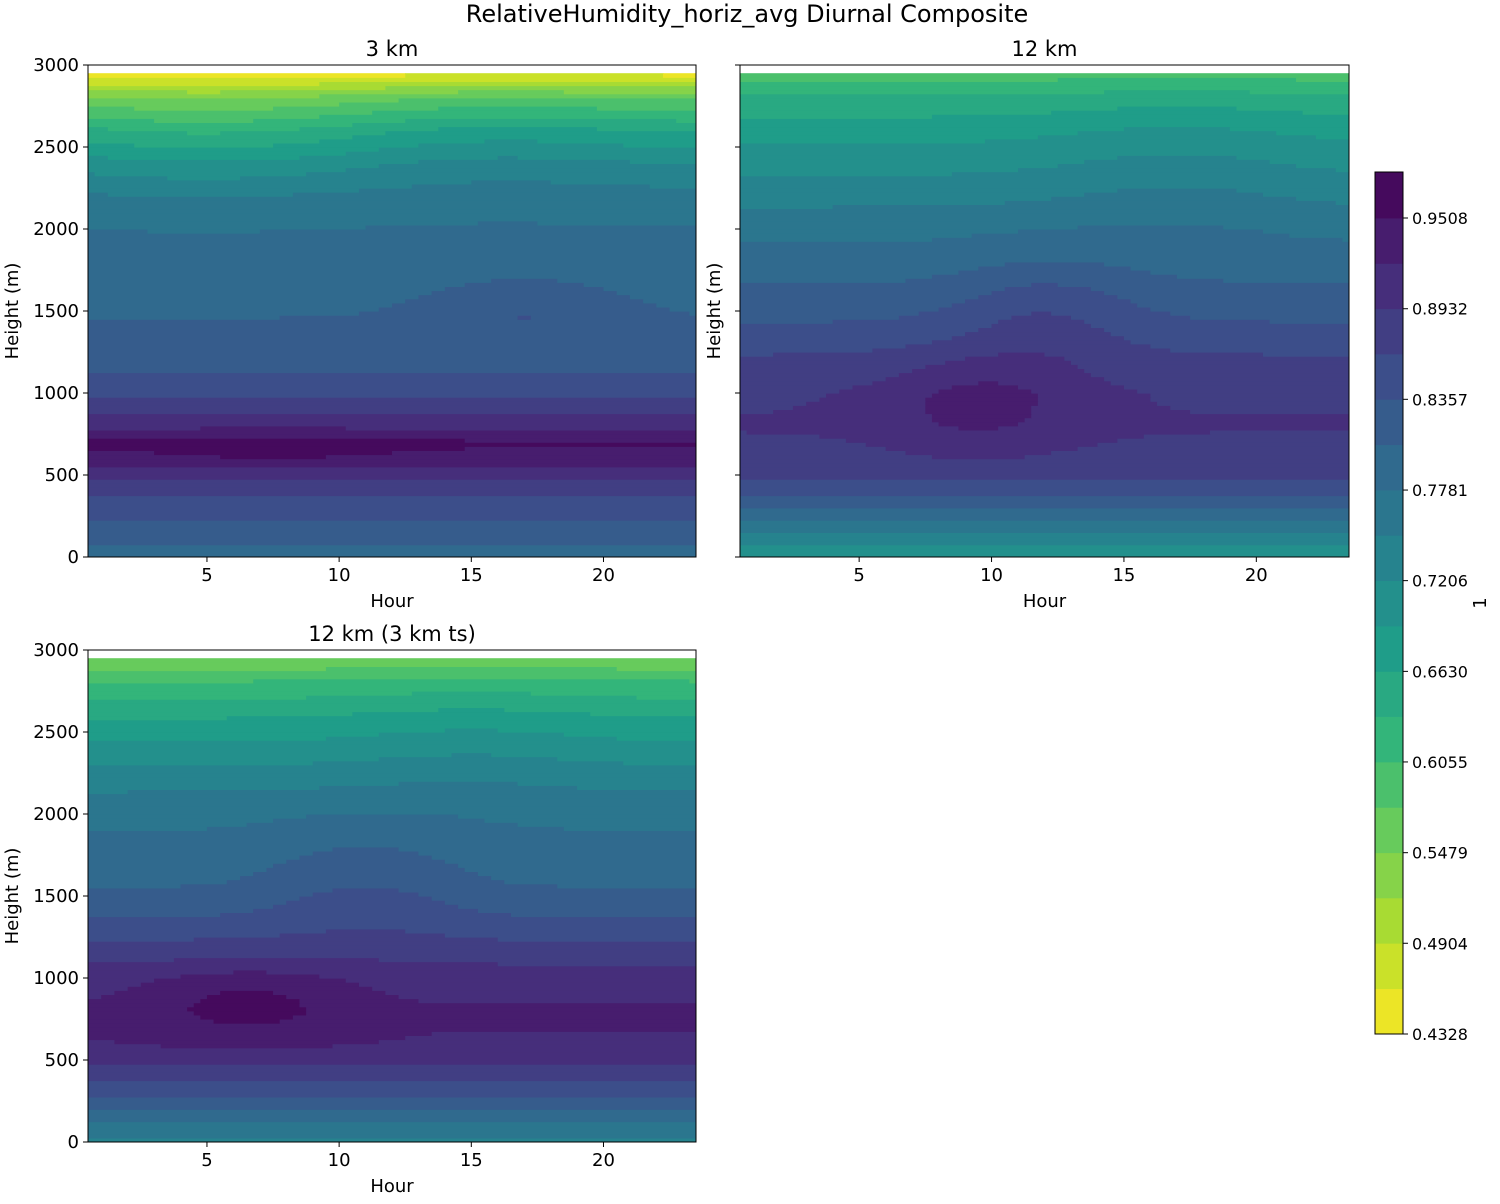 This screenshot has height=1204, width=1500. What do you see at coordinates (1440, 218) in the screenshot?
I see `colorbar-tick-label: 0.9508` at bounding box center [1440, 218].